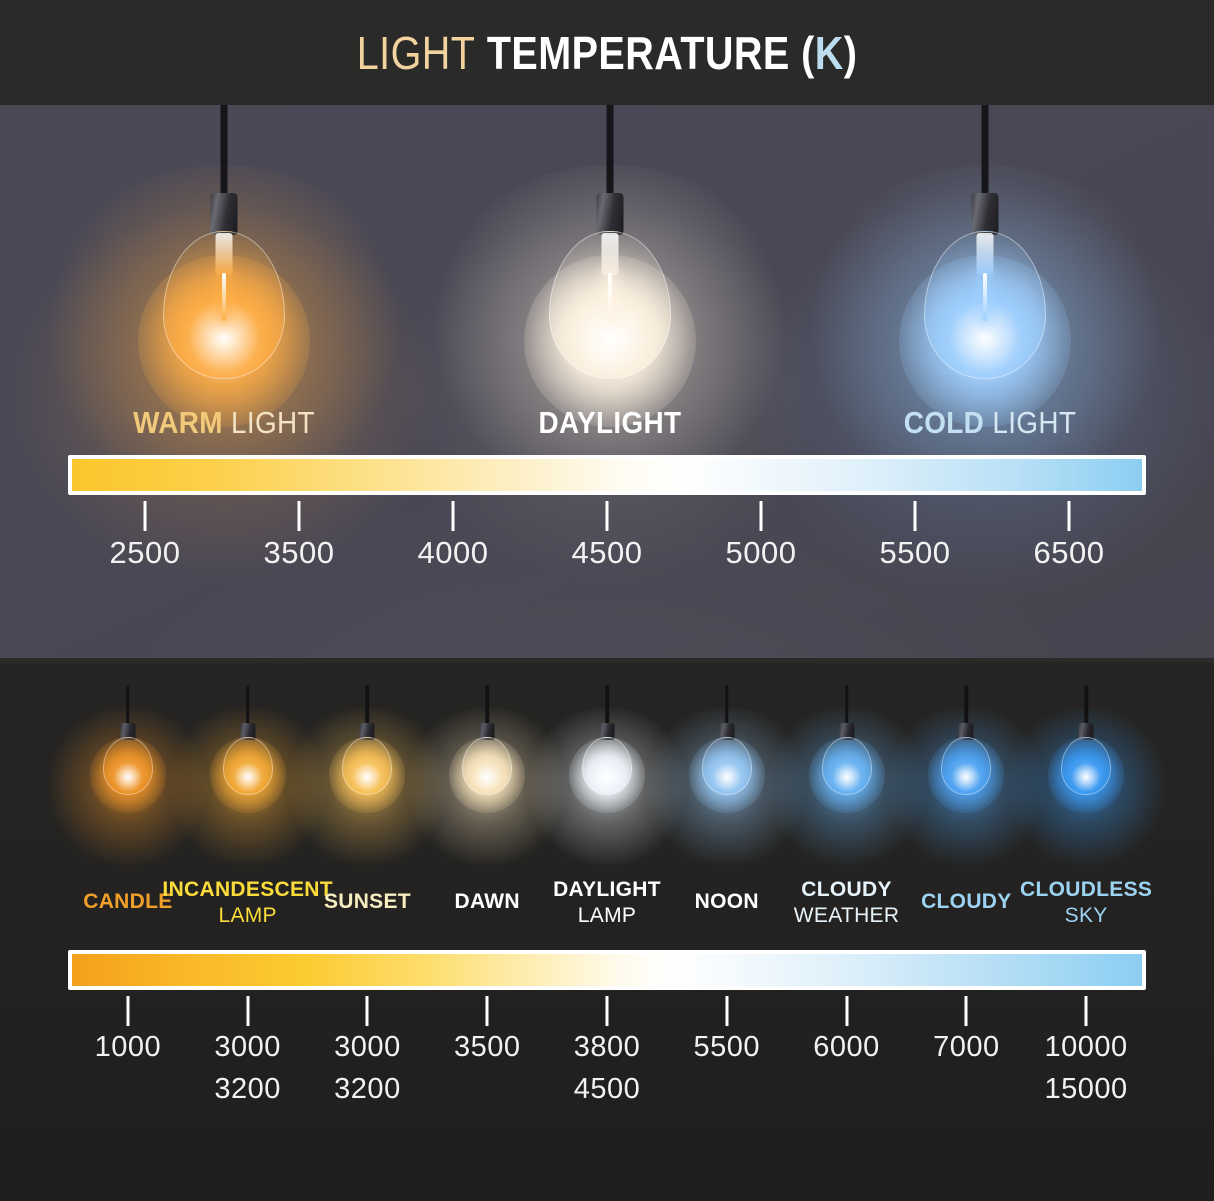  Describe the element at coordinates (990, 423) in the screenshot. I see `heading-cold-light: COLD LIGHT` at that location.